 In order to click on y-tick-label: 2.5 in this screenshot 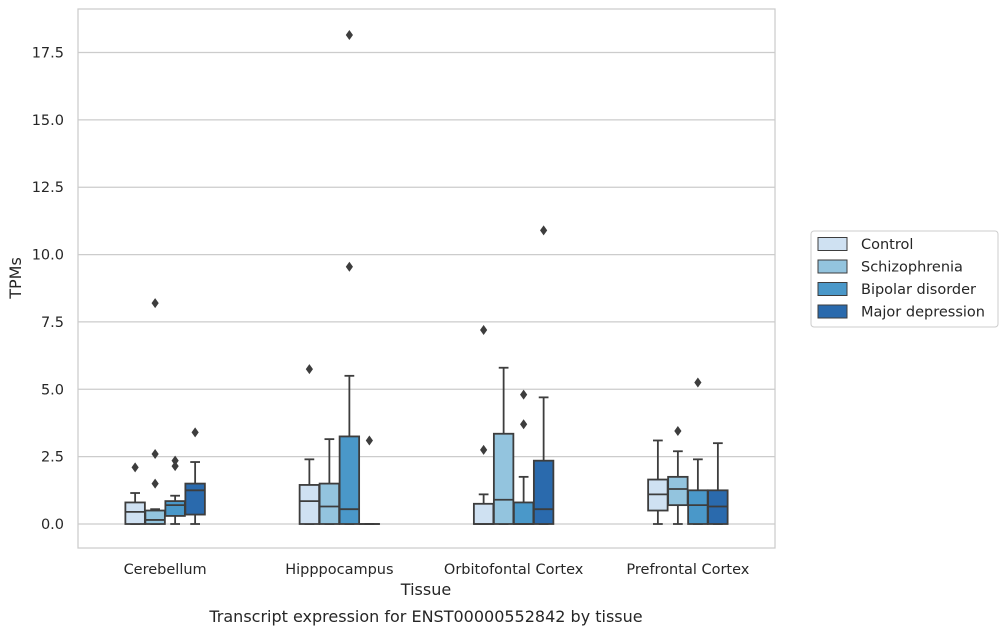, I will do `click(52, 458)`.